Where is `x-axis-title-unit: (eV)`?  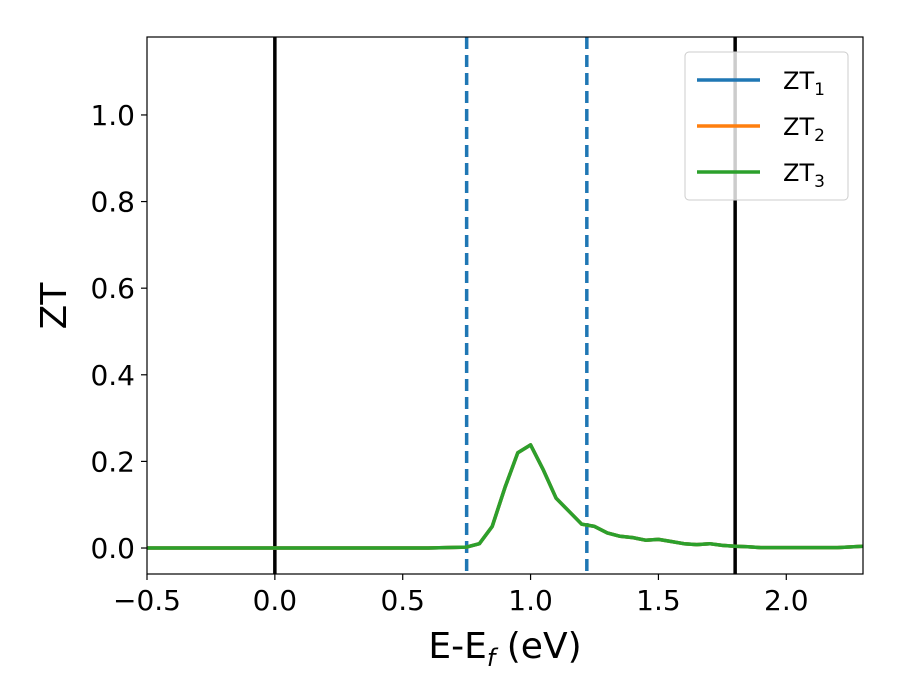 x-axis-title-unit: (eV) is located at coordinates (538, 646).